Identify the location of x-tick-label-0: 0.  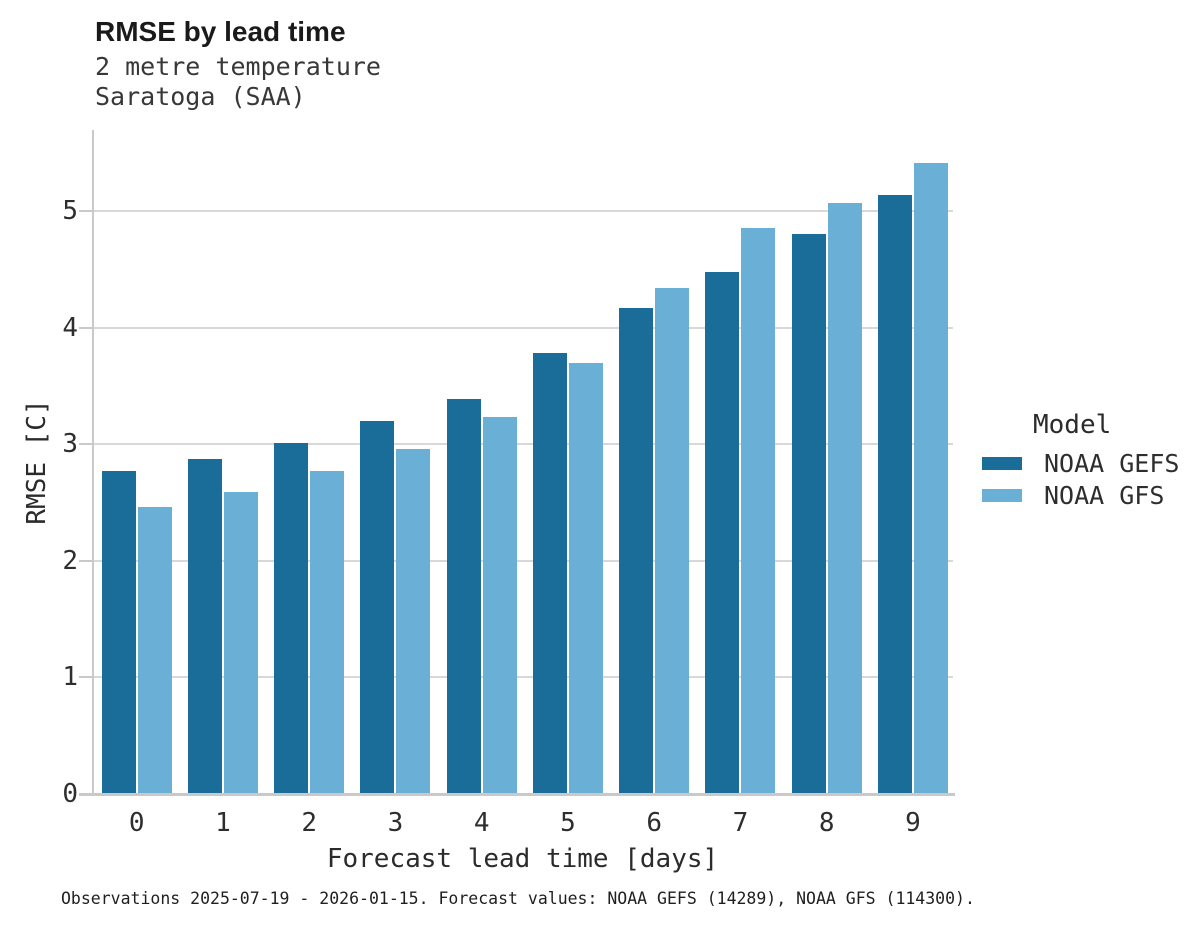
(136, 823).